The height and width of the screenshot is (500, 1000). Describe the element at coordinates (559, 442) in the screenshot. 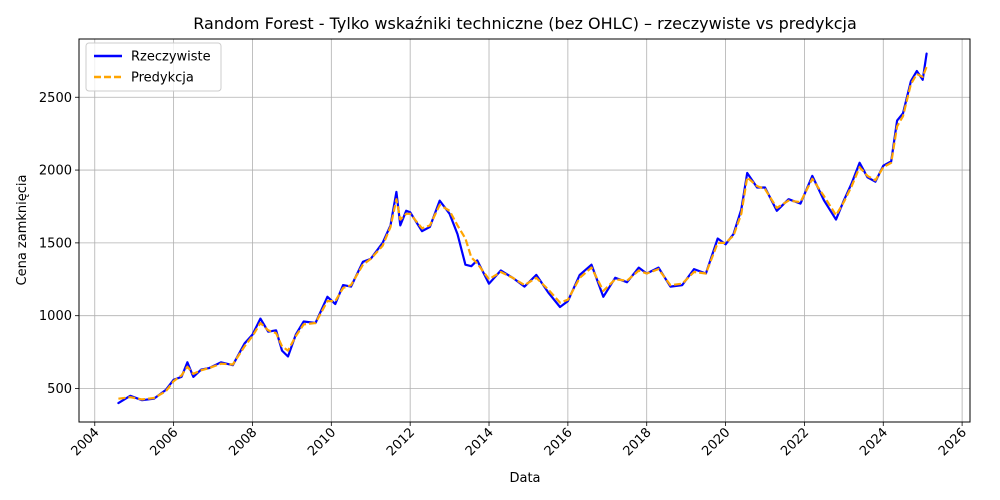

I see `x-tick-label: 2016` at that location.